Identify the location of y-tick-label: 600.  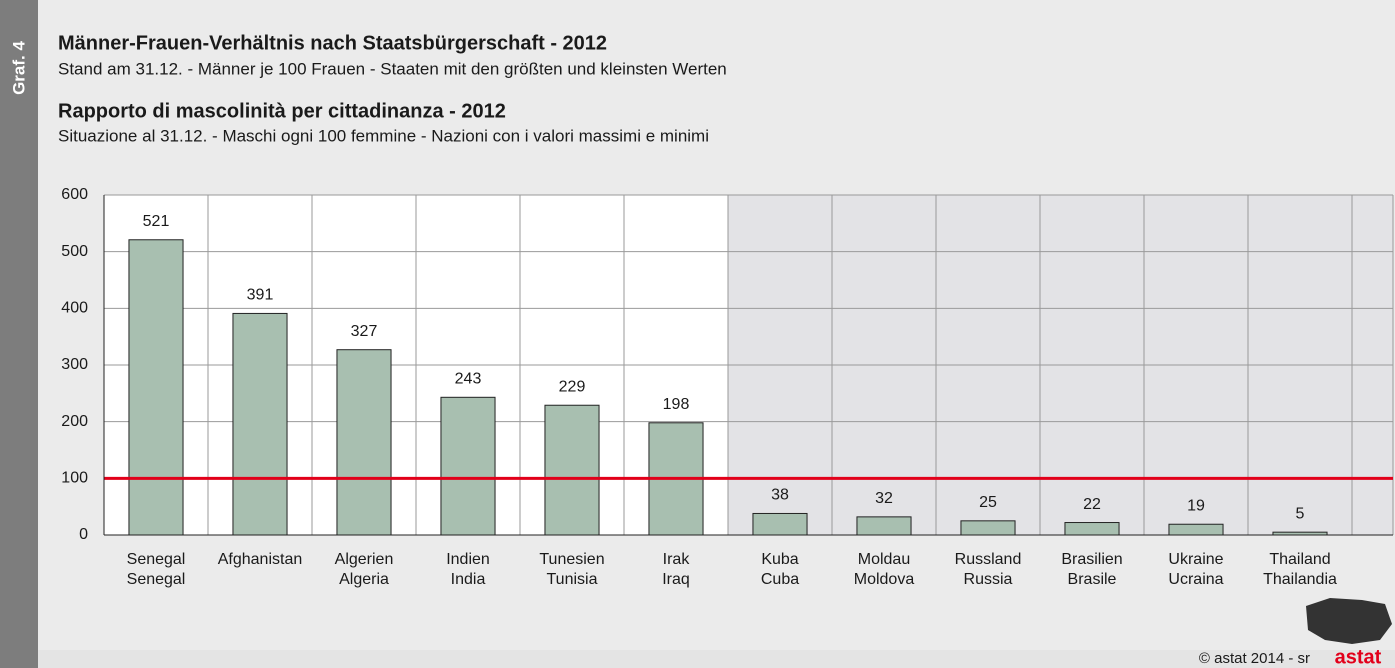
(74, 194).